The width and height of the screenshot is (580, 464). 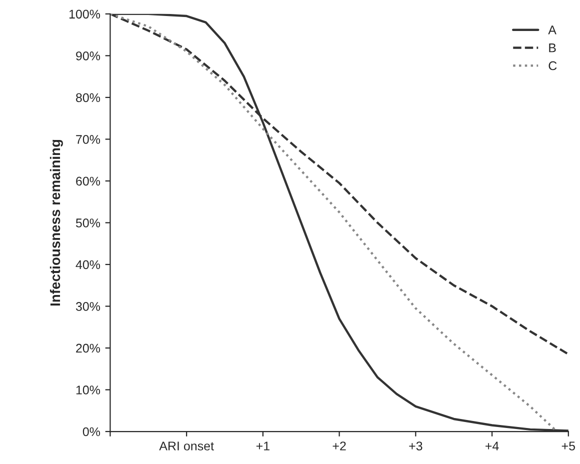 What do you see at coordinates (552, 48) in the screenshot?
I see `legend-label: B` at bounding box center [552, 48].